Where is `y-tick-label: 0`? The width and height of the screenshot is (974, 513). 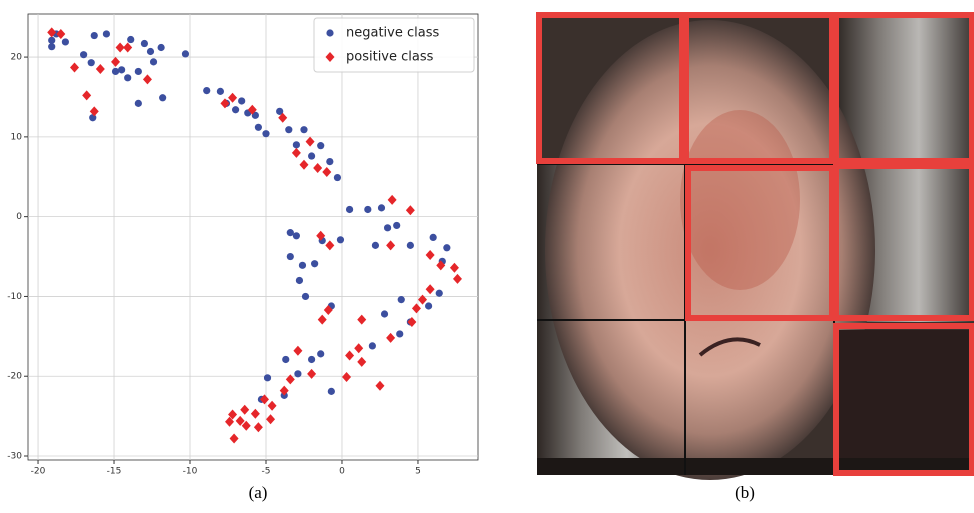 y-tick-label: 0 is located at coordinates (19, 217).